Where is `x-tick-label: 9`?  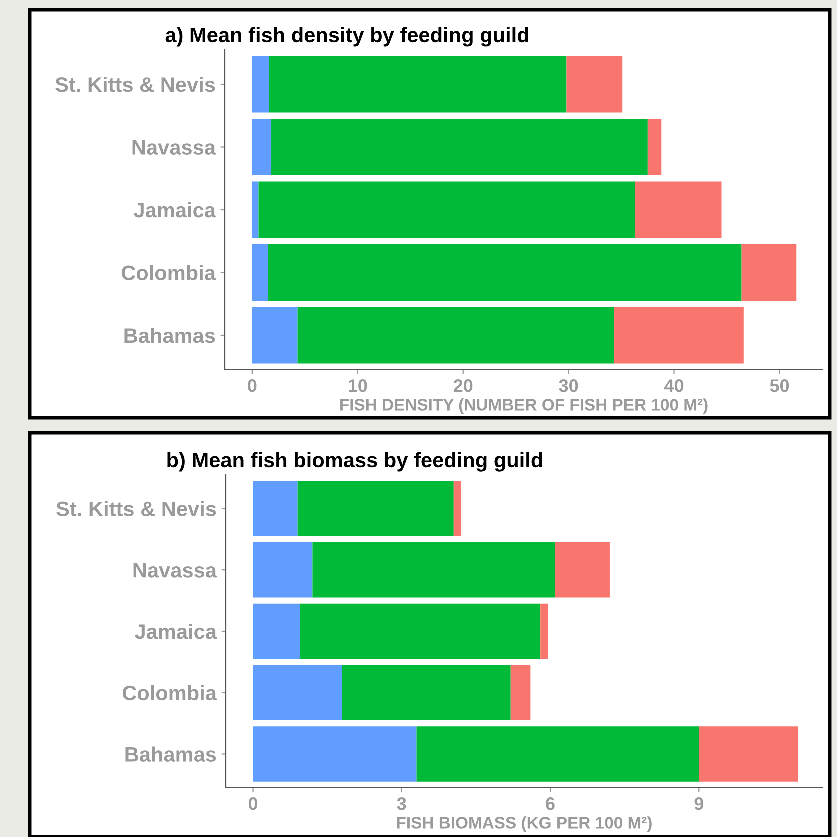 x-tick-label: 9 is located at coordinates (699, 804).